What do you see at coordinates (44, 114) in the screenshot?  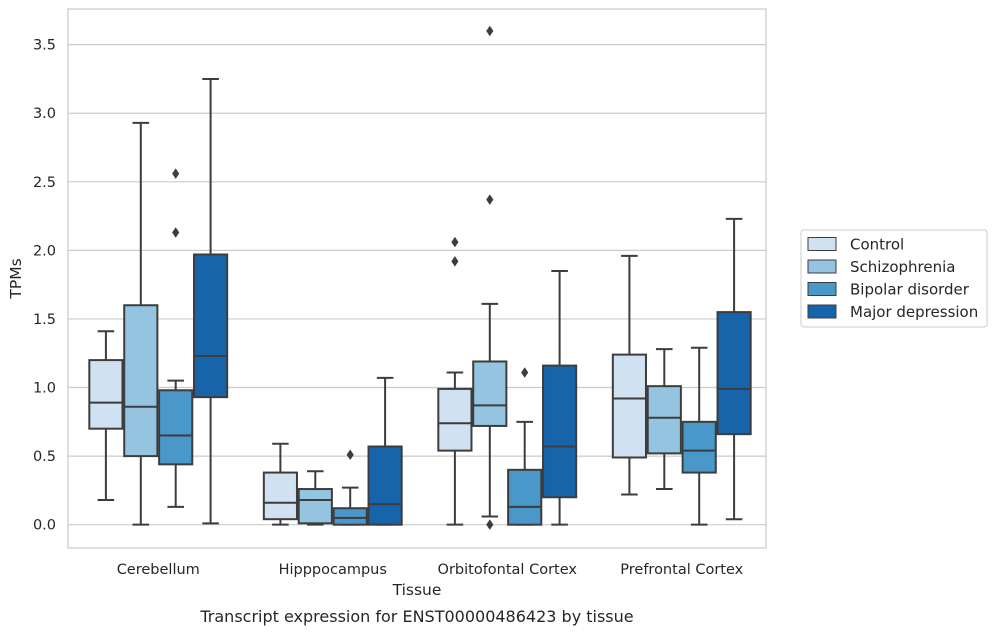 I see `y-tick-label: 3.0` at bounding box center [44, 114].